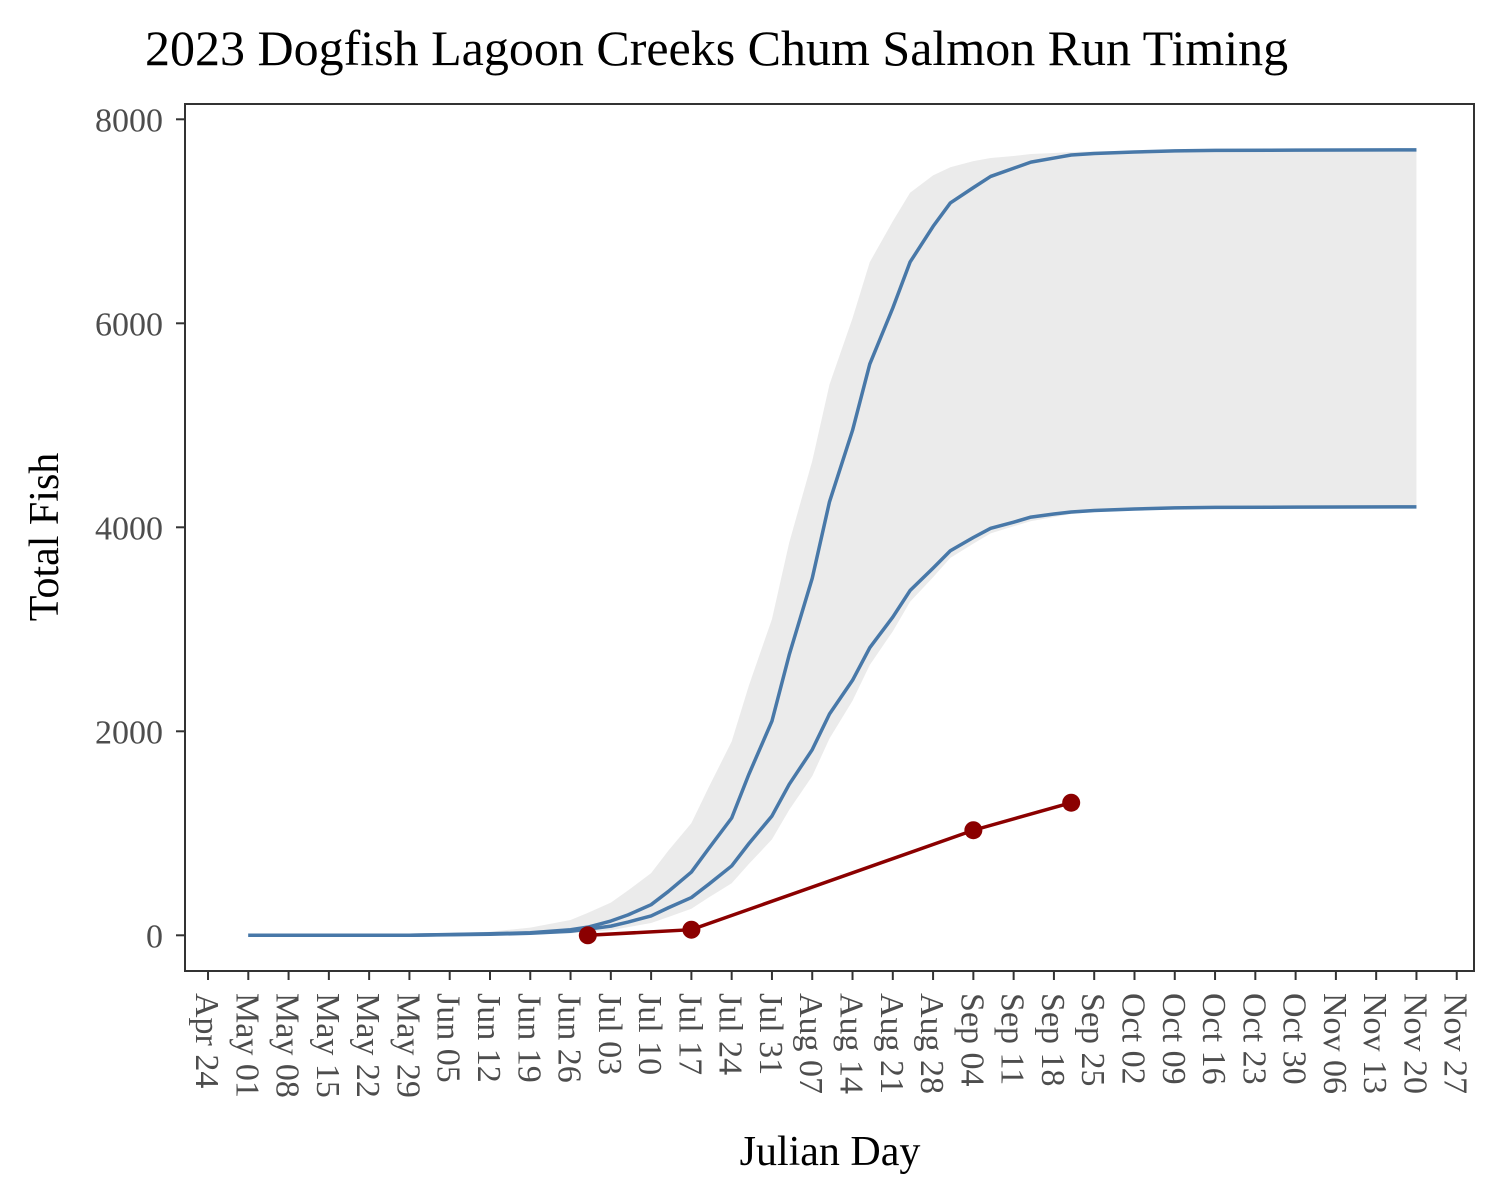  What do you see at coordinates (1213, 1039) in the screenshot?
I see `x-tick-label: Oct 16` at bounding box center [1213, 1039].